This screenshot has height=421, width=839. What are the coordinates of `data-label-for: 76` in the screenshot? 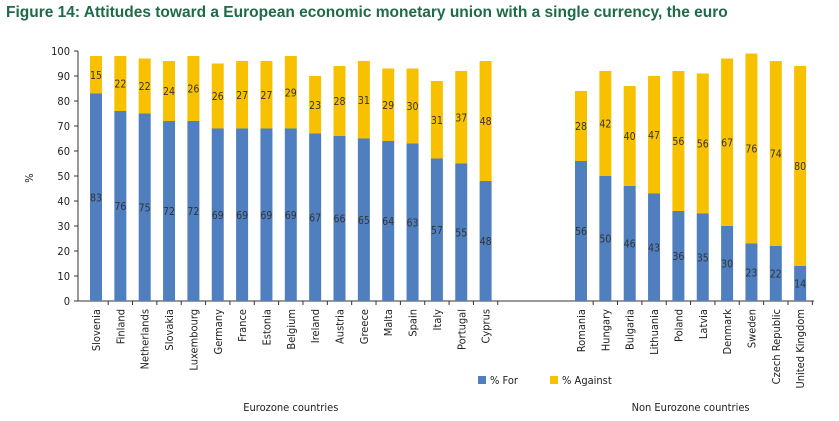 It's located at (120, 207).